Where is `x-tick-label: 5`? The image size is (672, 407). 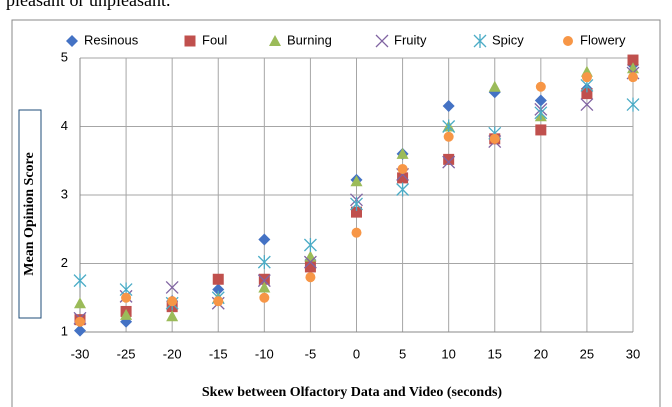
x-tick-label: 5 is located at coordinates (402, 353).